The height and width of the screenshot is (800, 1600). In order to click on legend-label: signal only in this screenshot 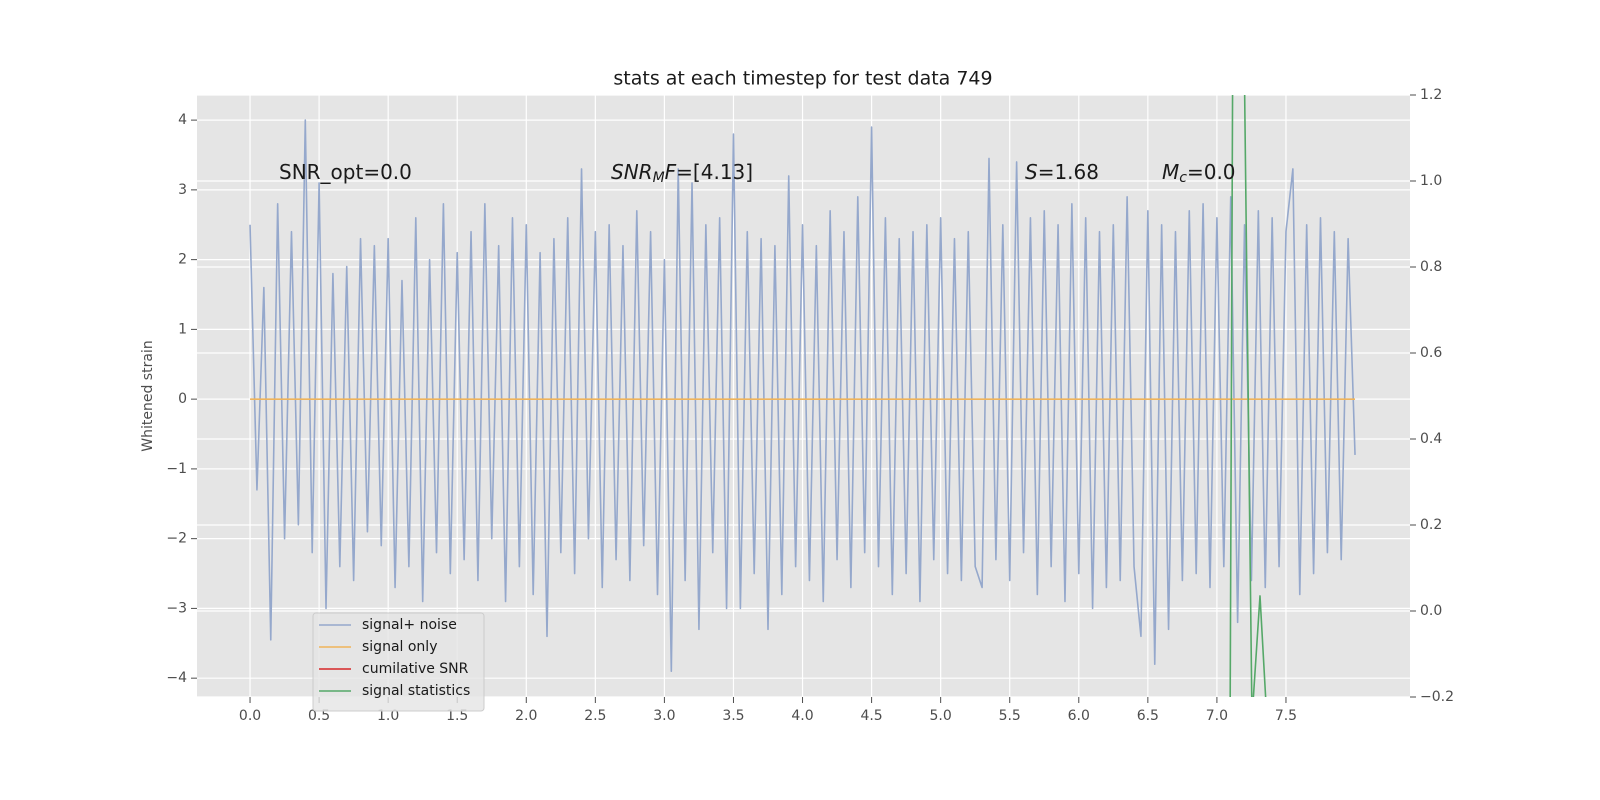, I will do `click(399, 647)`.